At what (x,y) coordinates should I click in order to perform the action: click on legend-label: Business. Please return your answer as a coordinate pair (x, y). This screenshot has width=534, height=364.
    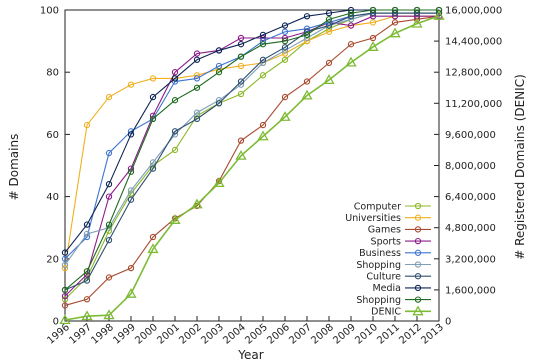
    Looking at the image, I should click on (380, 253).